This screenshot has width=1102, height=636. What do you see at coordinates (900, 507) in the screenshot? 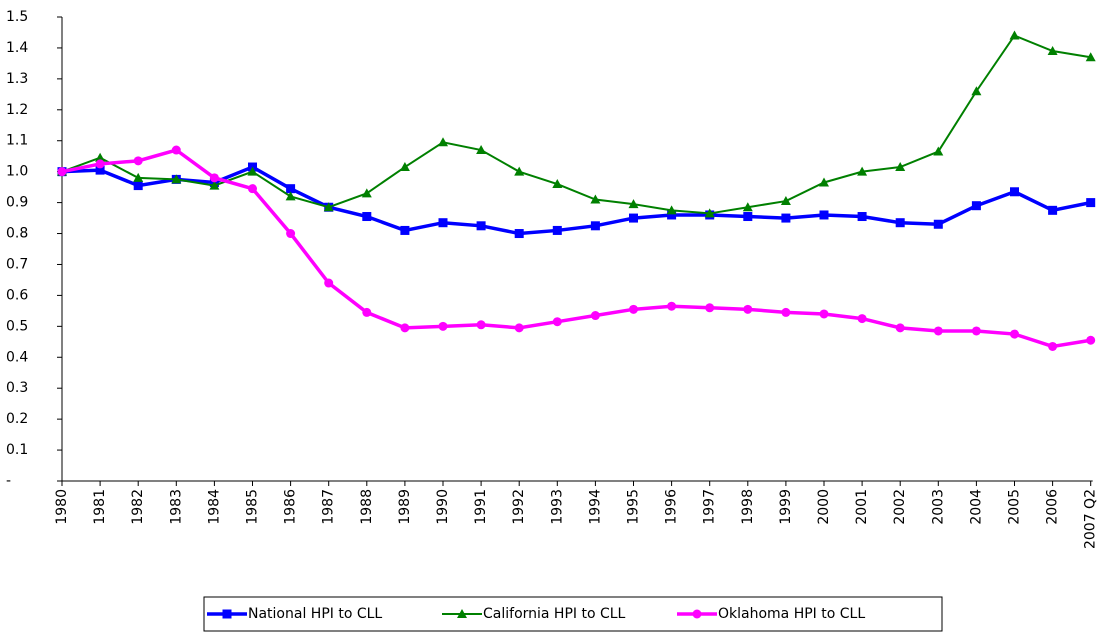
I see `x-tick-label: 2002` at bounding box center [900, 507].